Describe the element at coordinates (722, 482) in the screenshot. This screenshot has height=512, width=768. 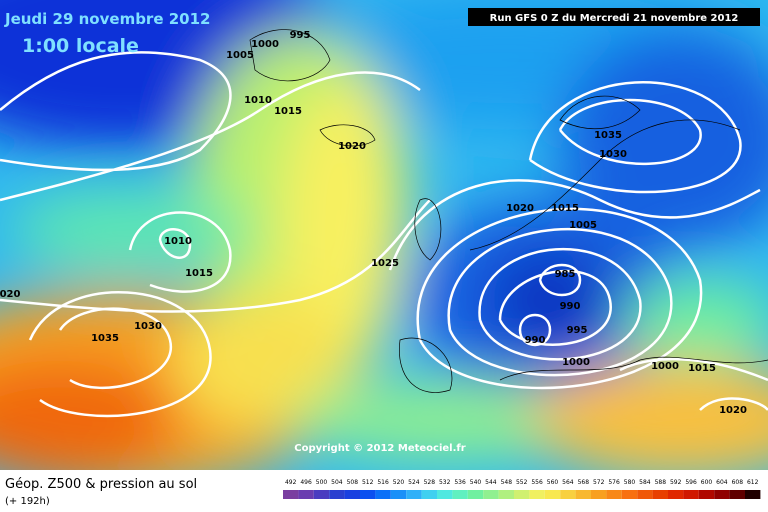
I see `scale-label: 604` at that location.